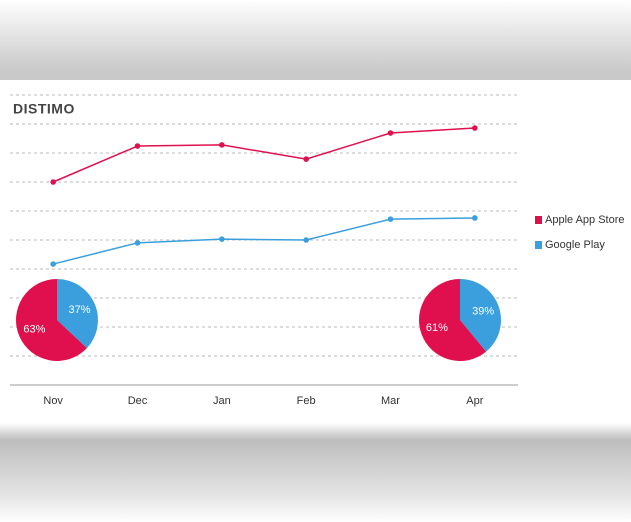 Image resolution: width=631 pixels, height=522 pixels. I want to click on x-tick-label: Dec, so click(138, 401).